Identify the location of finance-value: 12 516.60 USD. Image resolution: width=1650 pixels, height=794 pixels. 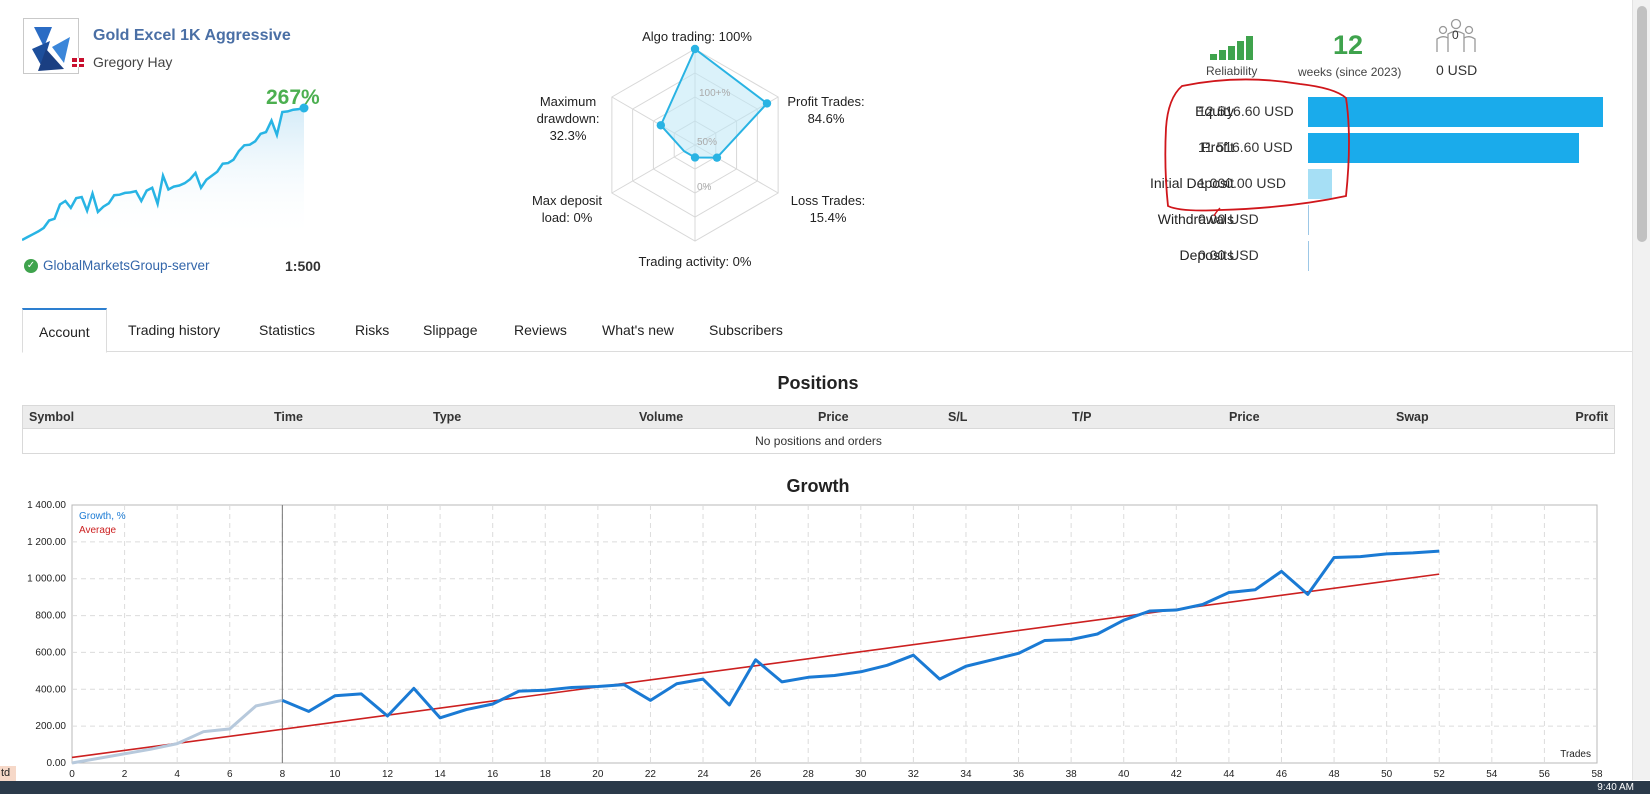
(1246, 111).